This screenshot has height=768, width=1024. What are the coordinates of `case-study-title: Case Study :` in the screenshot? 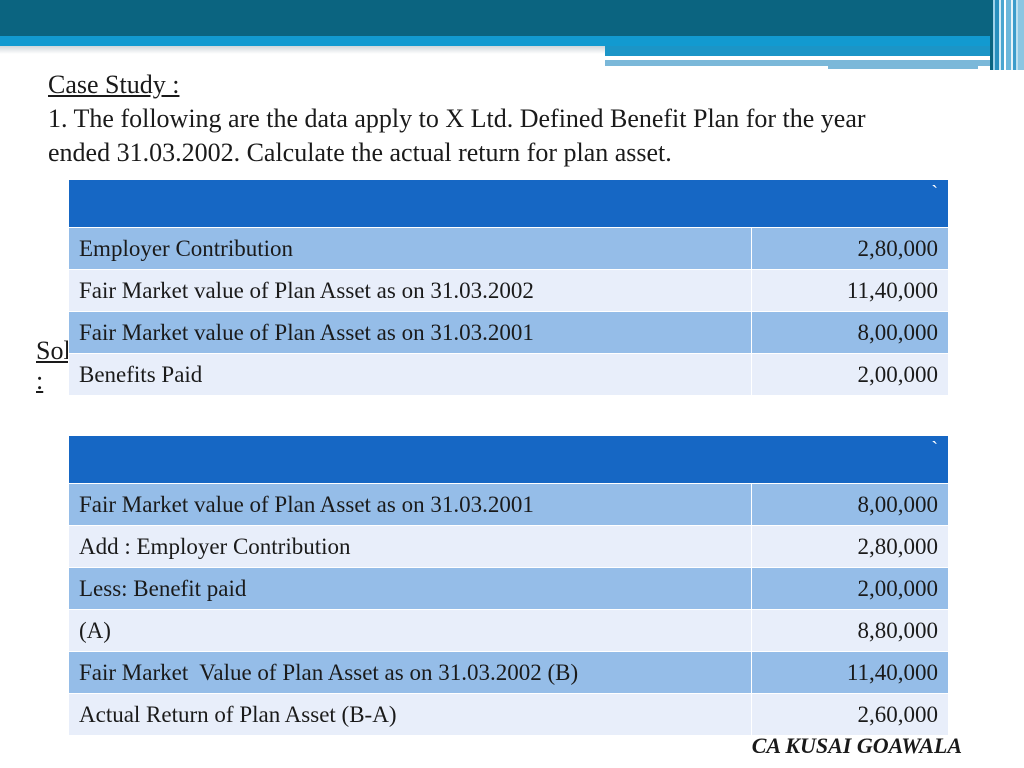 It's located at (114, 84).